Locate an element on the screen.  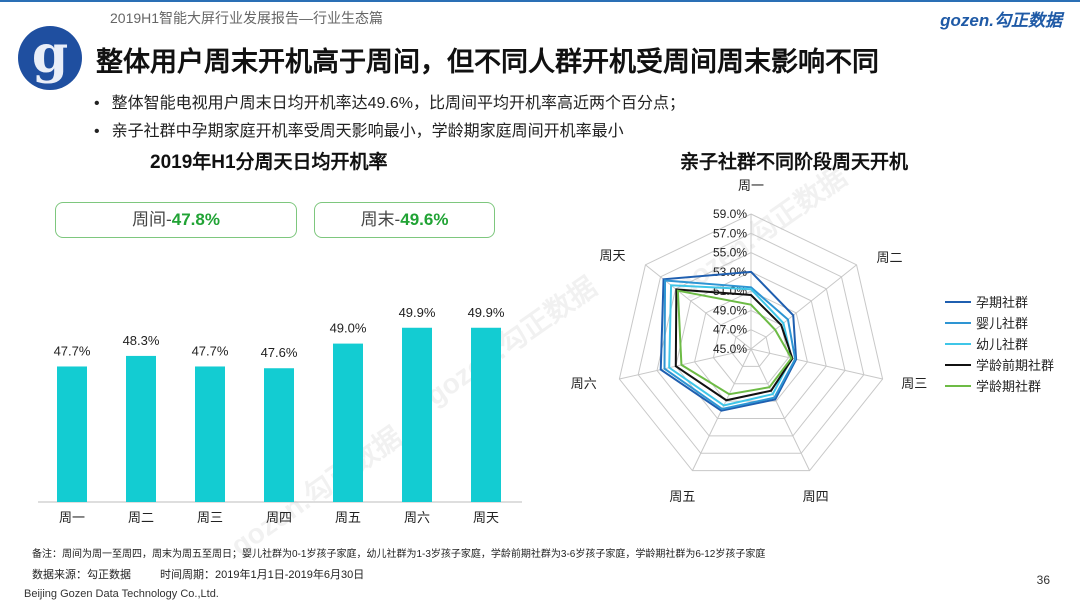
data-source: 数据来源：勾正数据 is located at coordinates (81, 575).